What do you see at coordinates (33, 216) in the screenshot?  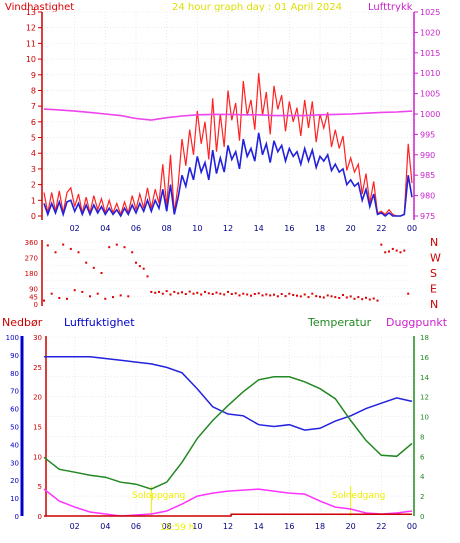 I see `wind-tick-label: 0` at bounding box center [33, 216].